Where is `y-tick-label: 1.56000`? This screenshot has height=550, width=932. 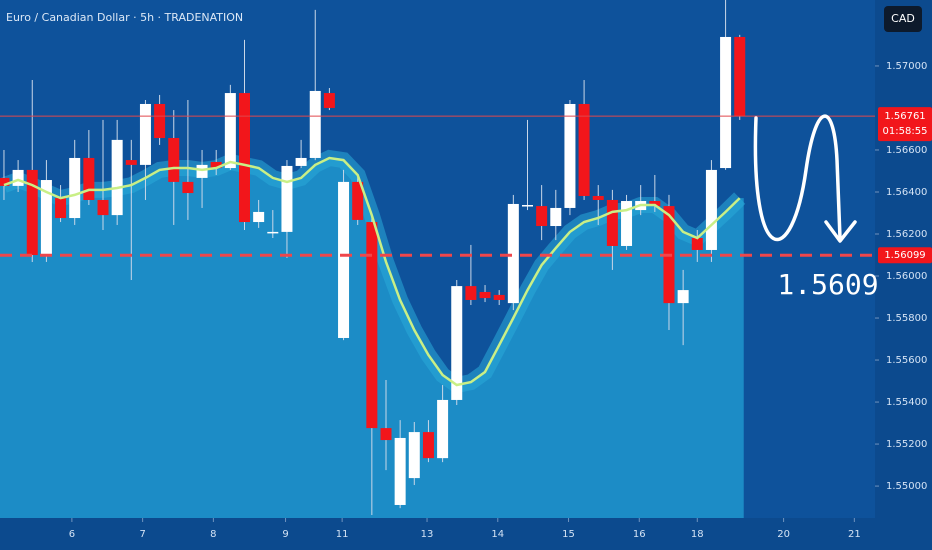 y-tick-label: 1.56000 is located at coordinates (906, 276).